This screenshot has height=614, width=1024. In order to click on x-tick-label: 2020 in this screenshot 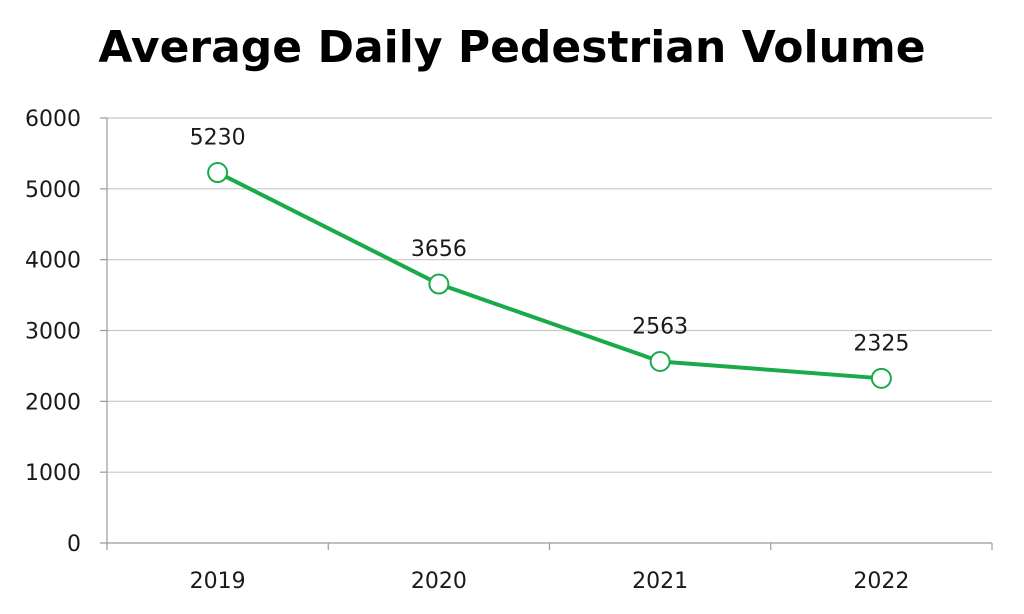, I will do `click(439, 581)`.